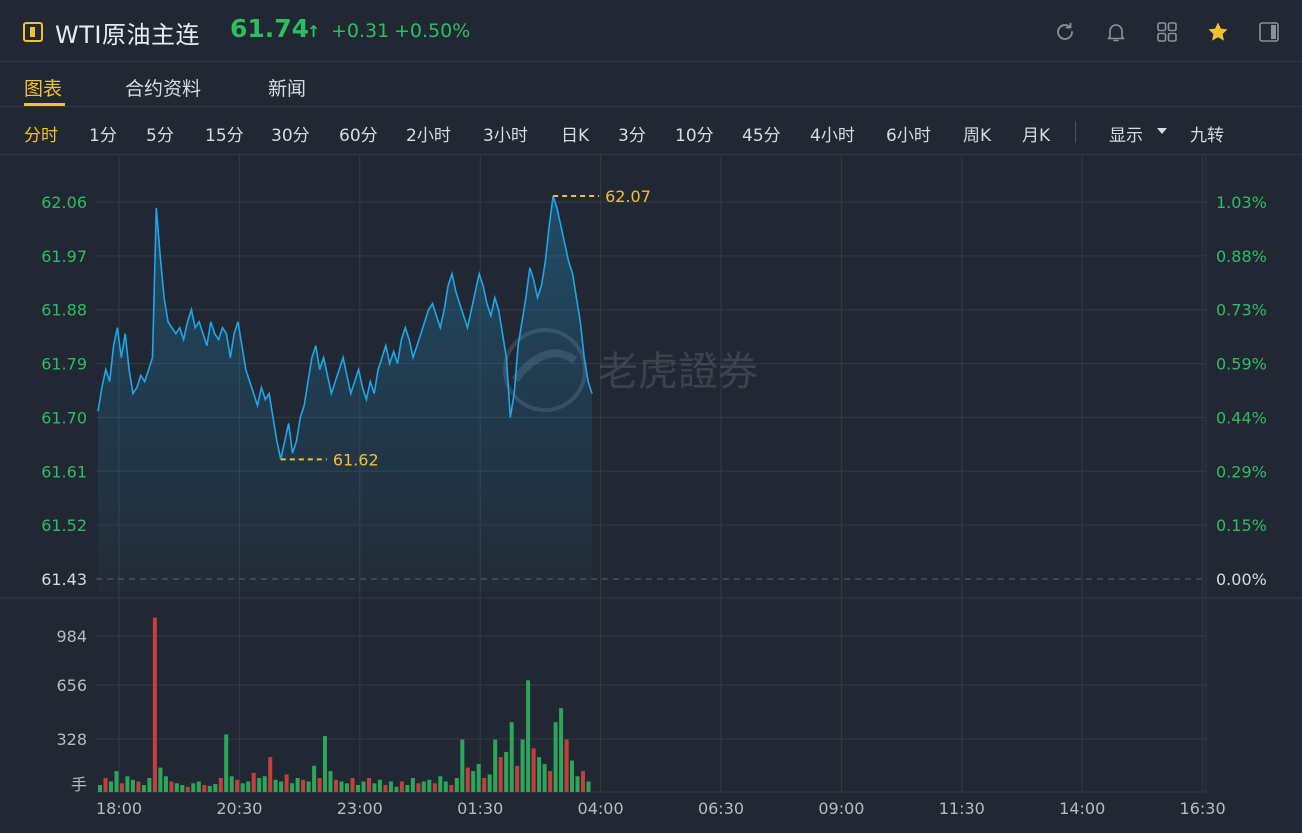 The image size is (1302, 833). I want to click on low-marker-label: 61.62, so click(356, 459).